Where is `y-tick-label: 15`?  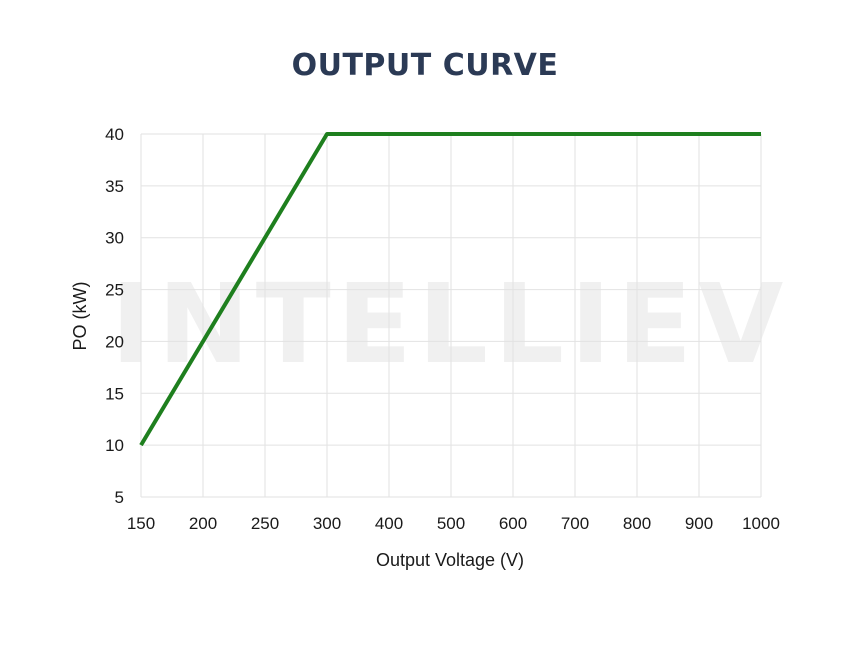
y-tick-label: 15 is located at coordinates (114, 393).